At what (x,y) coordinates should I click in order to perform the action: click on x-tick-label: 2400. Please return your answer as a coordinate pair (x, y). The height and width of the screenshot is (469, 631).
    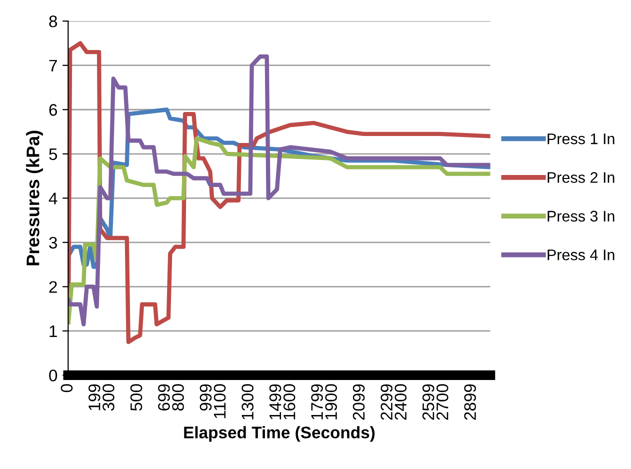
    Looking at the image, I should click on (400, 402).